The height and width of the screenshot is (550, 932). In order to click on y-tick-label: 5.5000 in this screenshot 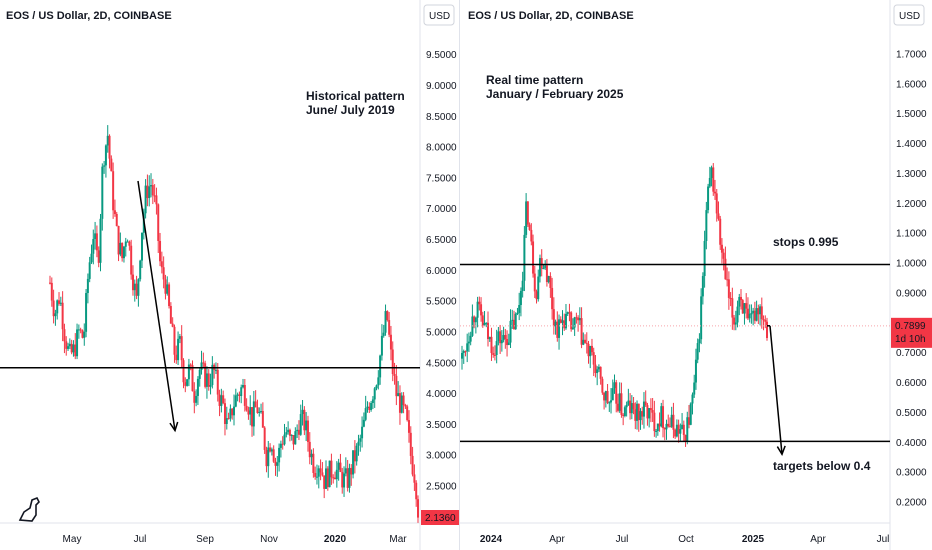, I will do `click(441, 302)`.